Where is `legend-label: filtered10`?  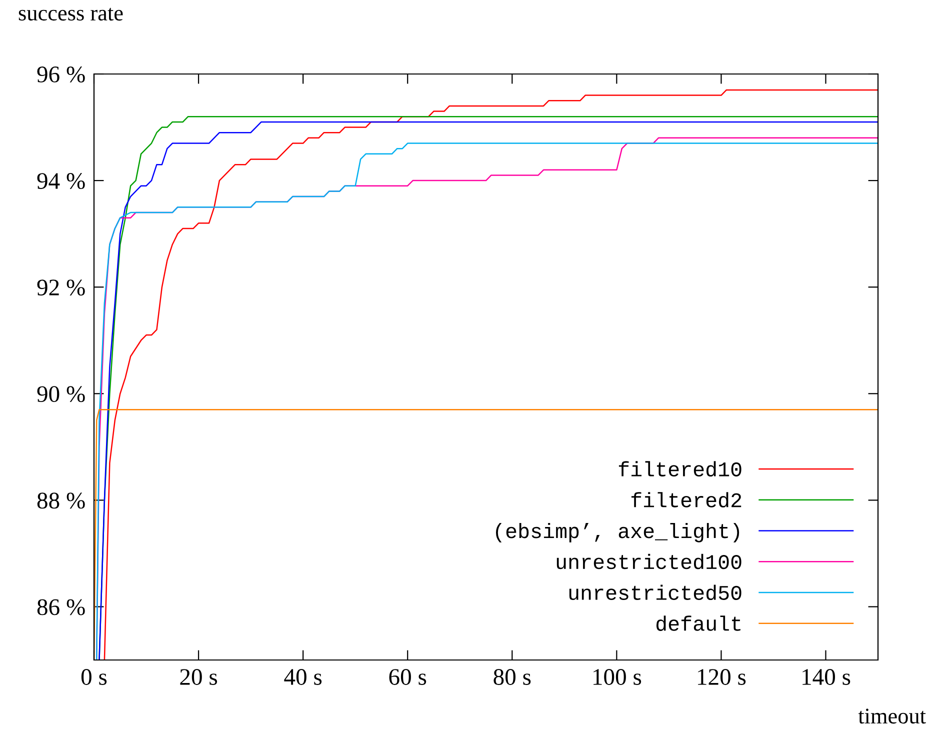 legend-label: filtered10 is located at coordinates (680, 469).